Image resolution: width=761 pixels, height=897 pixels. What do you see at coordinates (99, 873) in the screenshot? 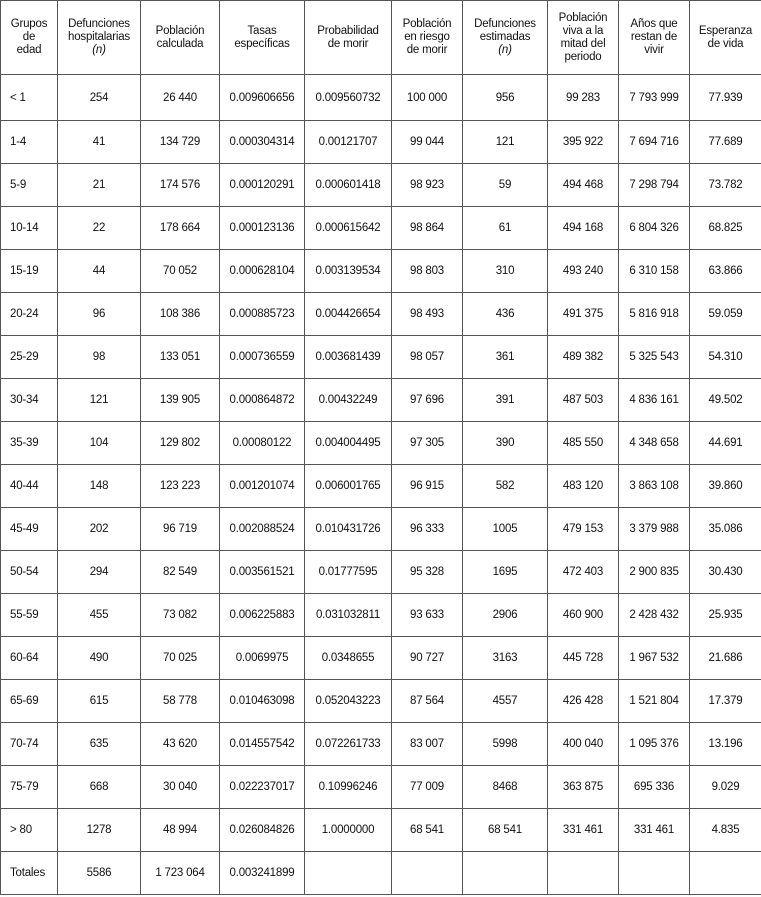
I see `table-cell: 5586` at bounding box center [99, 873].